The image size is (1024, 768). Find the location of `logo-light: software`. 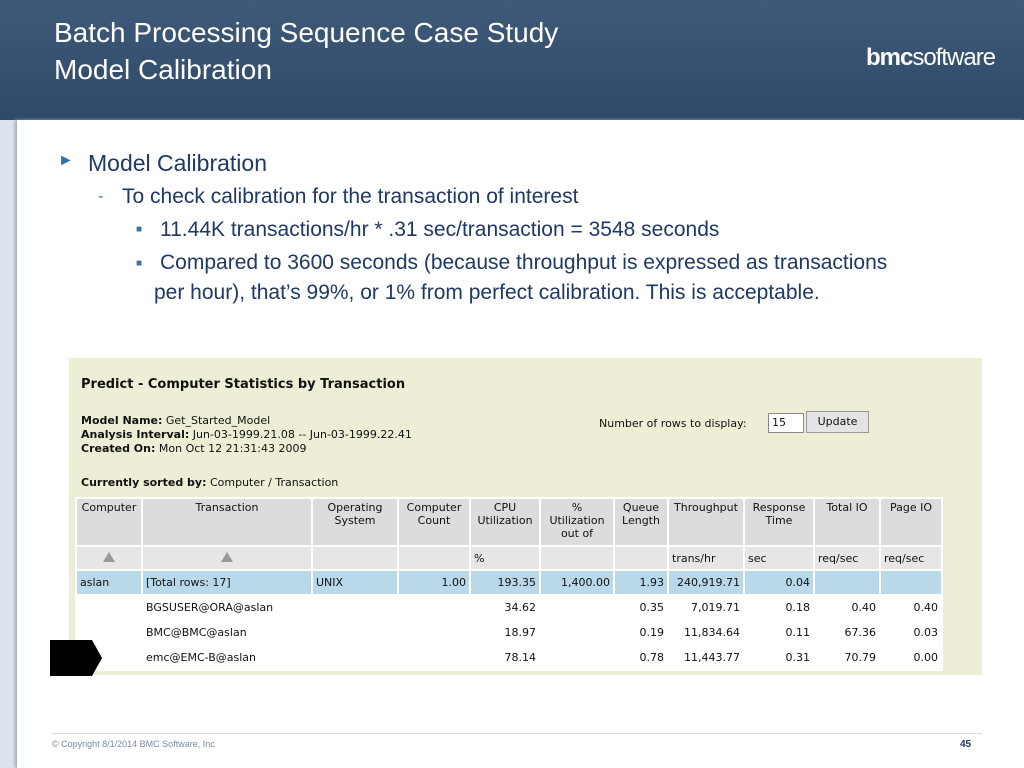

logo-light: software is located at coordinates (954, 57).